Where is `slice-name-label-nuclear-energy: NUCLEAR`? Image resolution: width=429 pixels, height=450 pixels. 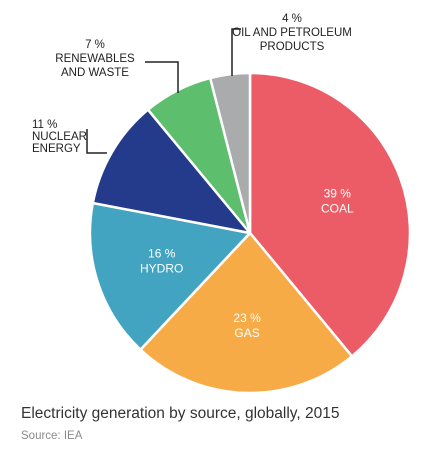 slice-name-label-nuclear-energy: NUCLEAR is located at coordinates (59, 137).